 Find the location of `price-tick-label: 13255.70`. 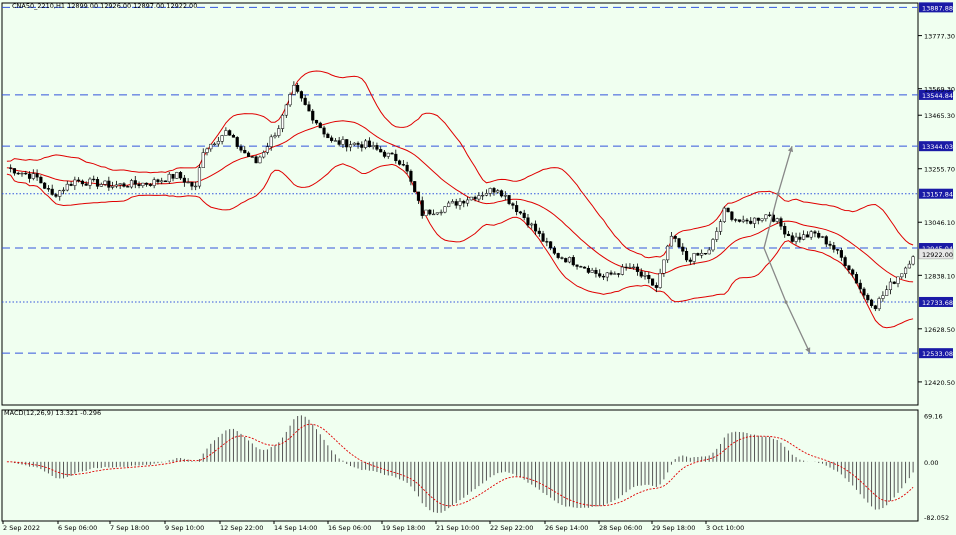

price-tick-label: 13255.70 is located at coordinates (939, 170).